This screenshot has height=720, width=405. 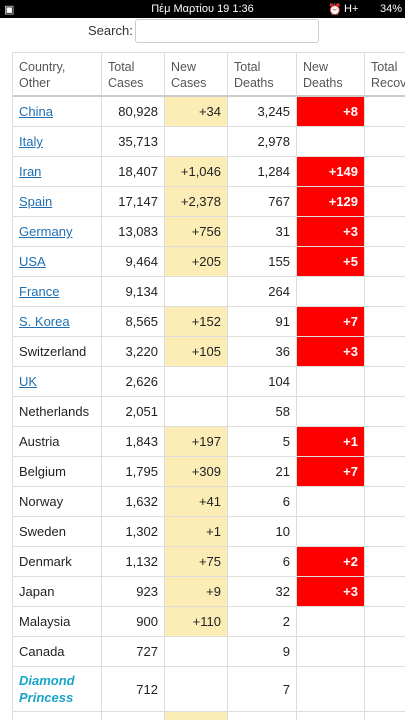 I want to click on notification-icon: ▣, so click(x=9, y=10).